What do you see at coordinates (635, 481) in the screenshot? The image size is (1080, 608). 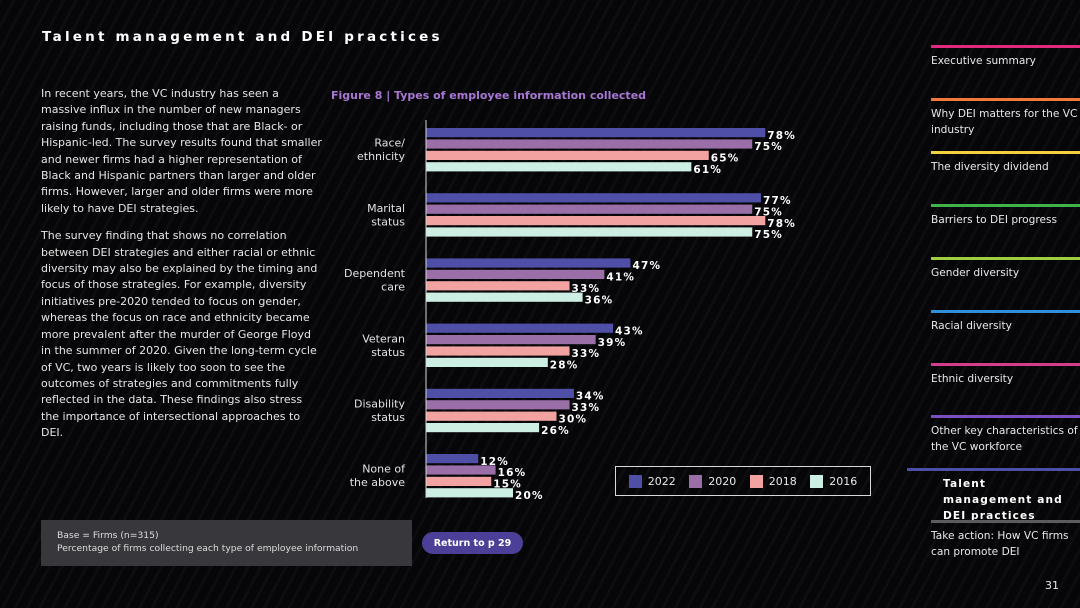 I see `legend-swatch-2022` at bounding box center [635, 481].